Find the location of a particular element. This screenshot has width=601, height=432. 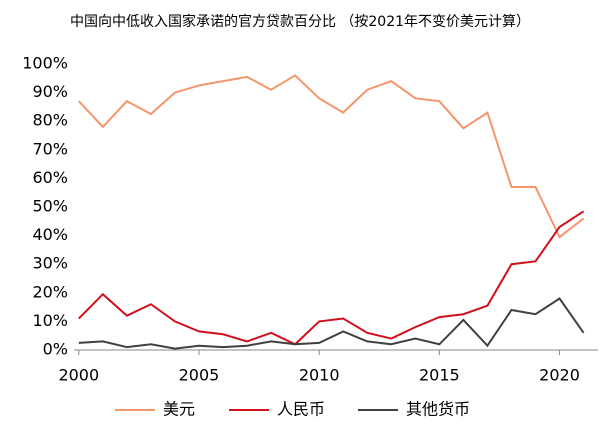

x-tick-label: 2010 is located at coordinates (319, 375).